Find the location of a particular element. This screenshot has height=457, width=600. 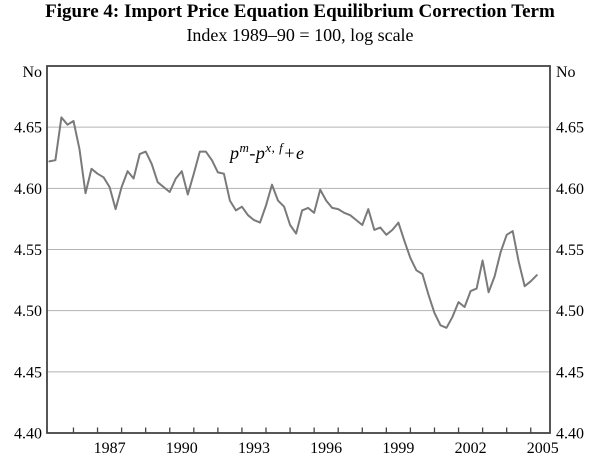

axis-unit-left: No is located at coordinates (32, 72).